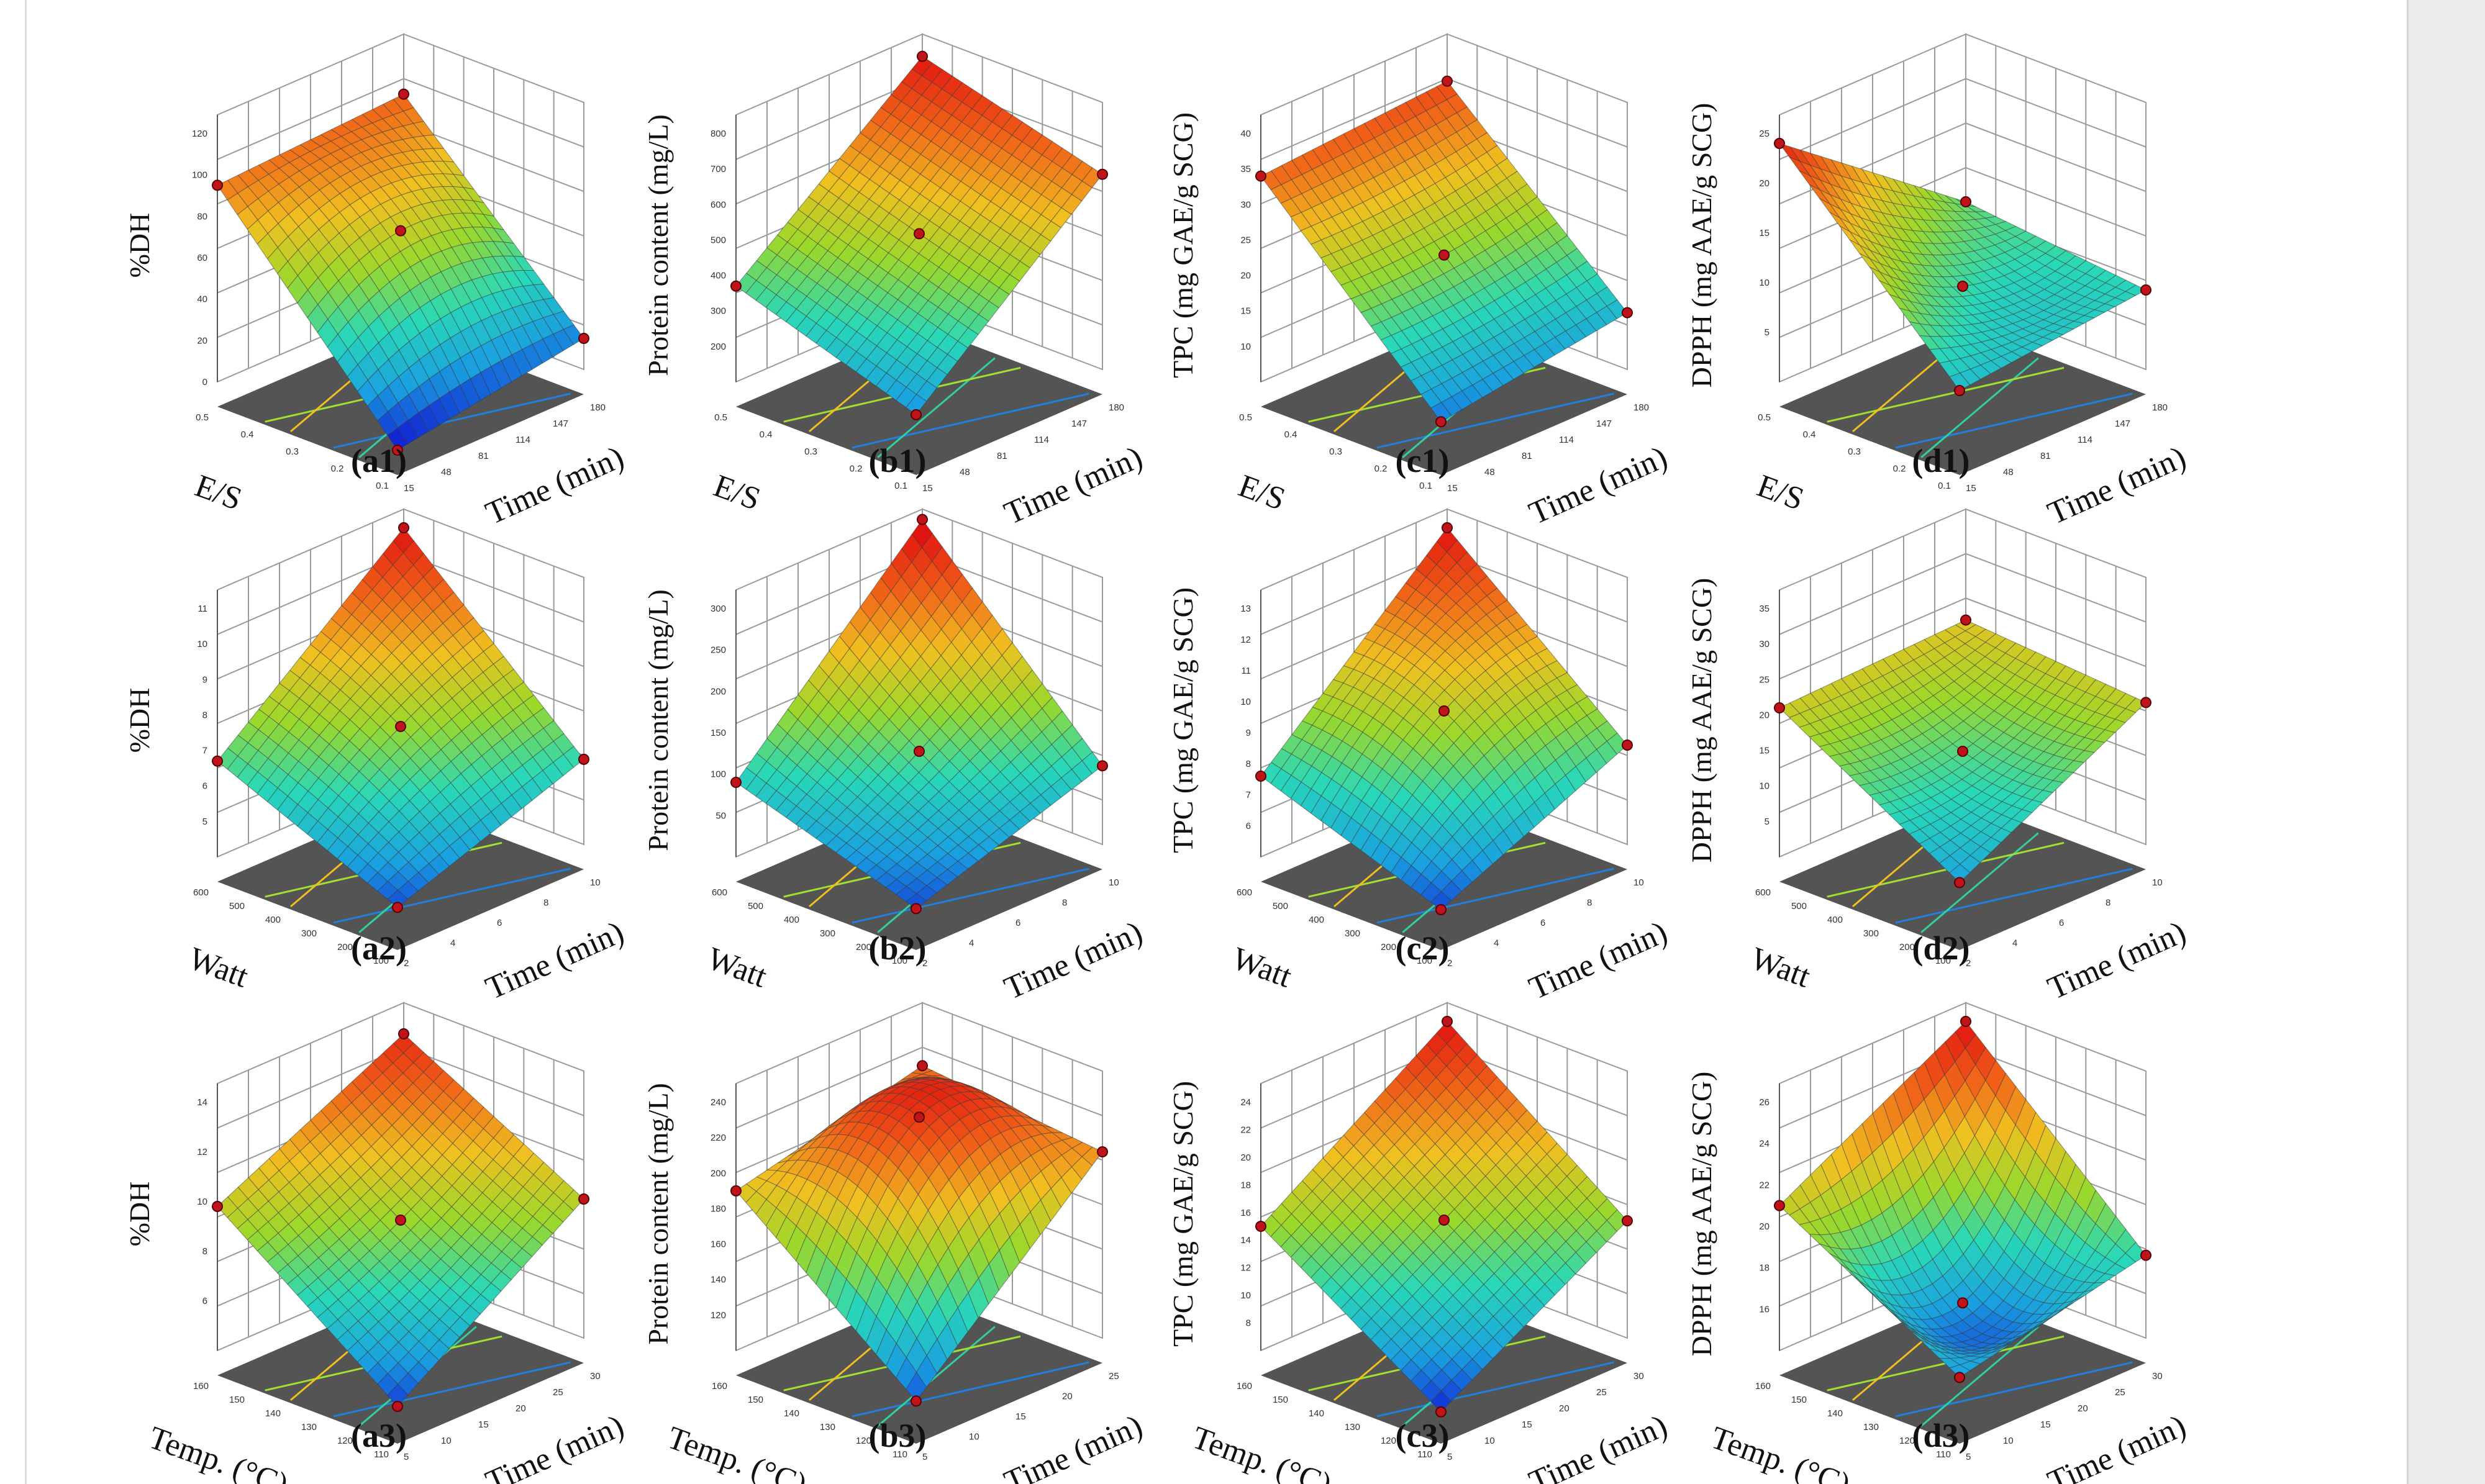 Image resolution: width=2485 pixels, height=1484 pixels. What do you see at coordinates (202, 1152) in the screenshot?
I see `z-tick-label: 12` at bounding box center [202, 1152].